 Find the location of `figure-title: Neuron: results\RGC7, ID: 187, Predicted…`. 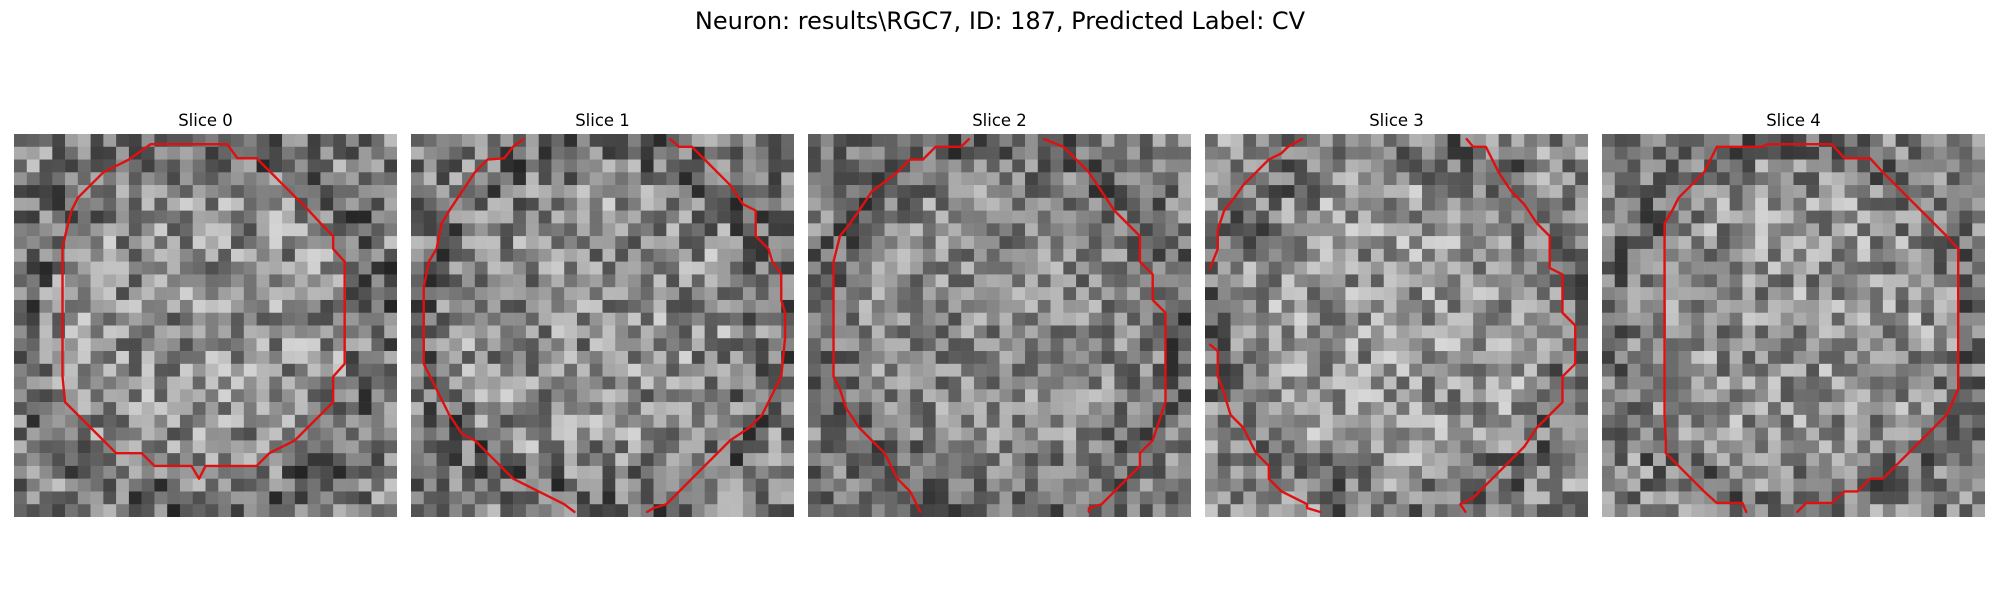

figure-title: Neuron: results\RGC7, ID: 187, Predicted… is located at coordinates (1000, 21).